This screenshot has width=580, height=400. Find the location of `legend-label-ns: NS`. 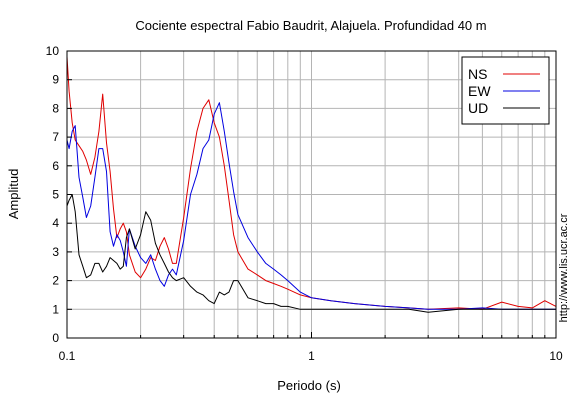

legend-label-ns: NS is located at coordinates (477, 74).